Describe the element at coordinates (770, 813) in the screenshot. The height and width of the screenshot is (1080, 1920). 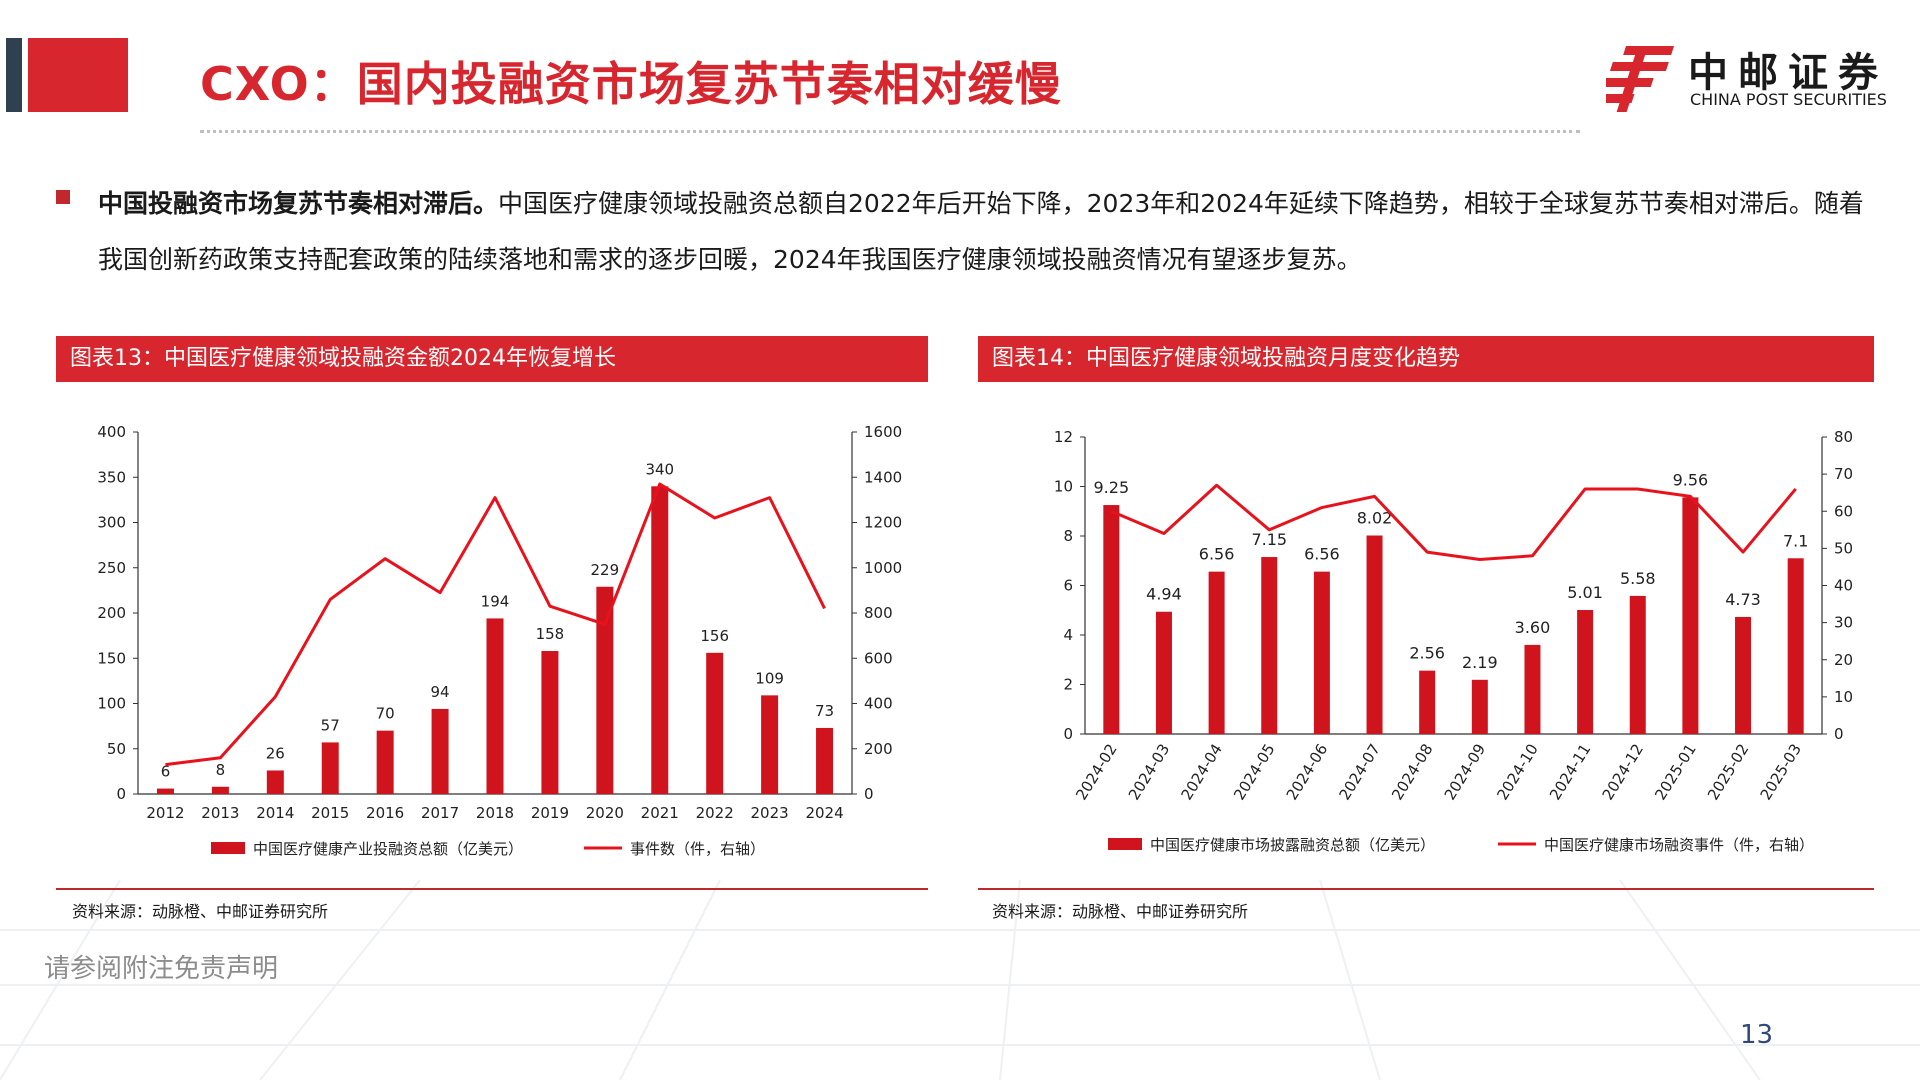
I see `x-tick-label: 2023` at that location.